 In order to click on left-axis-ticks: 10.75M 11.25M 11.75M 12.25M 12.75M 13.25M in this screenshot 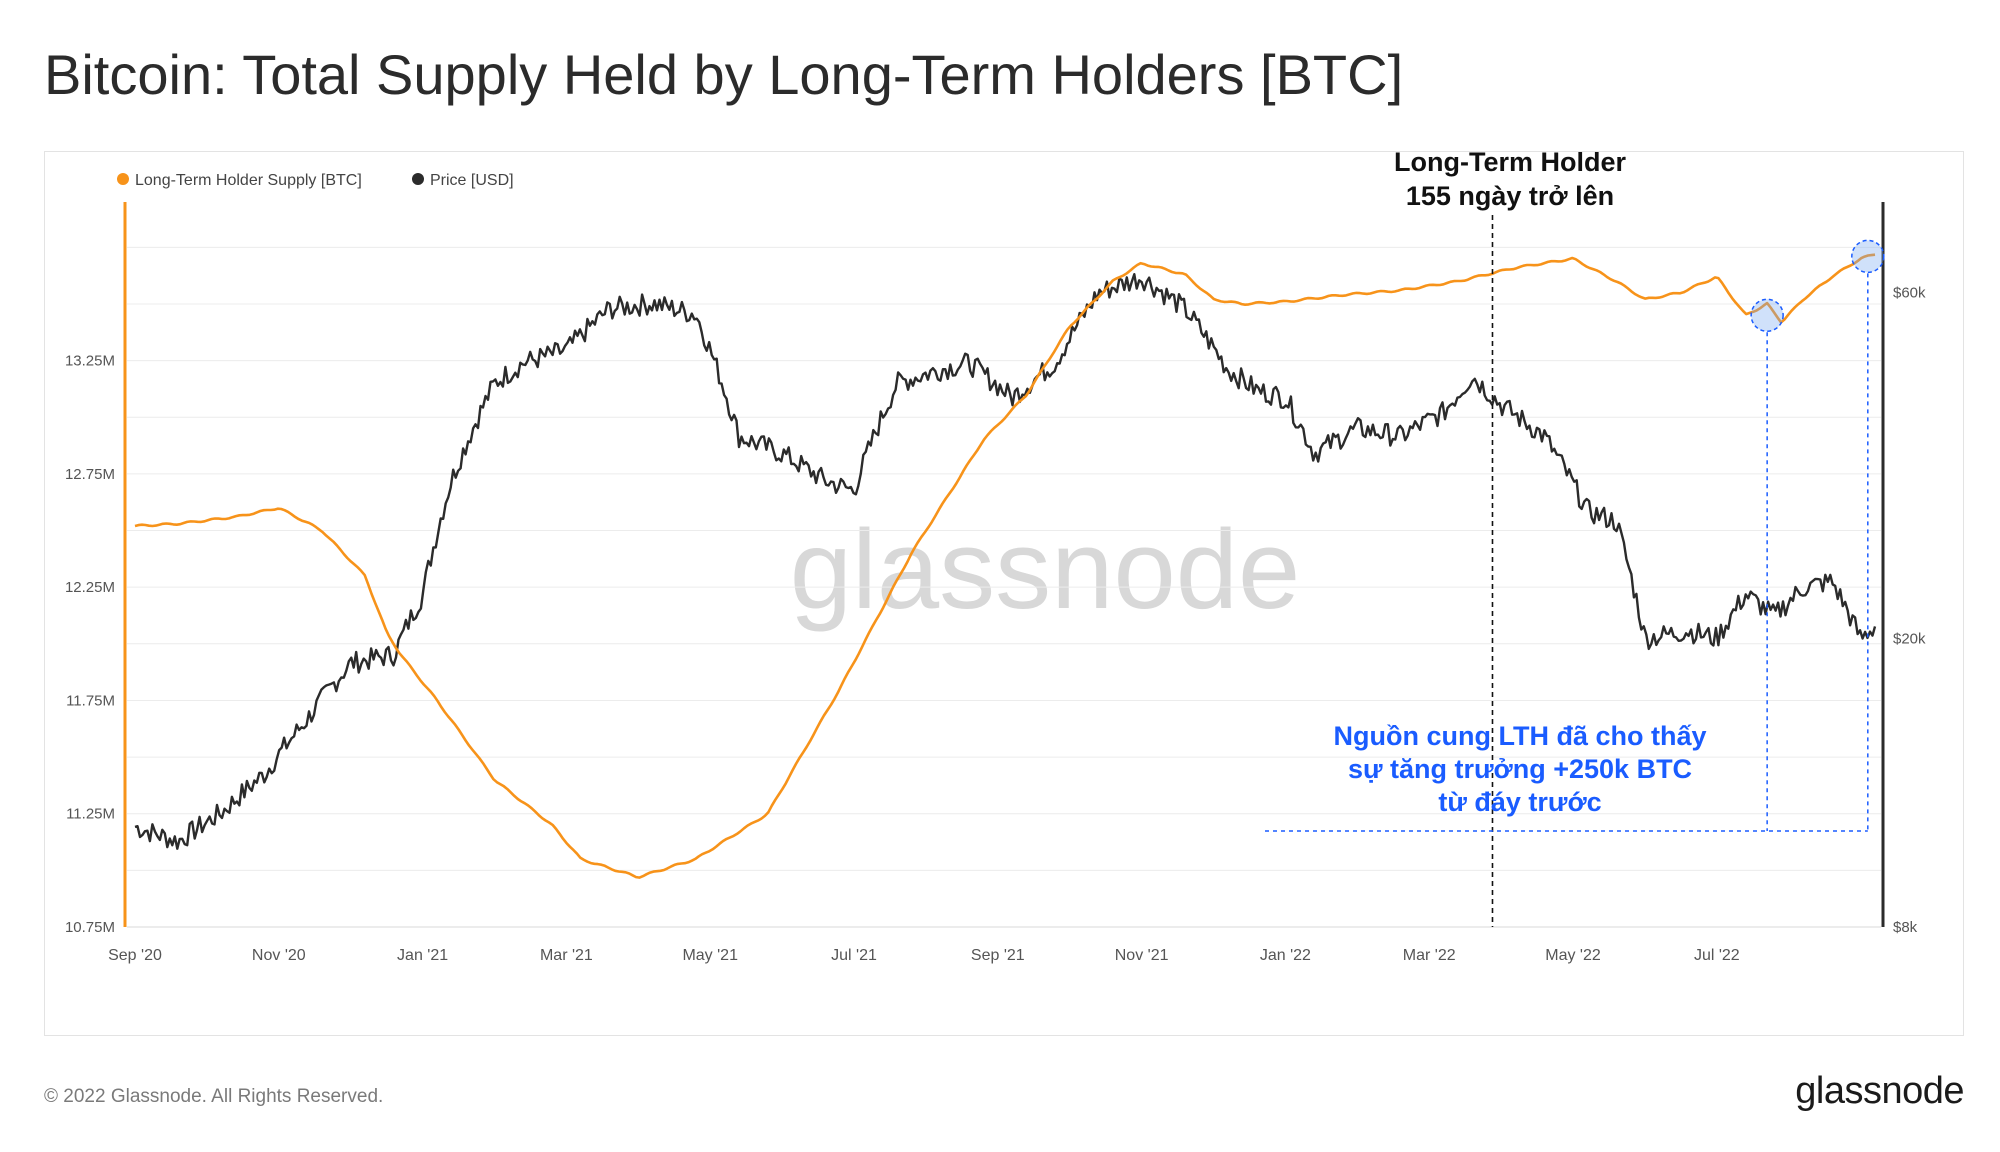, I will do `click(90, 644)`.